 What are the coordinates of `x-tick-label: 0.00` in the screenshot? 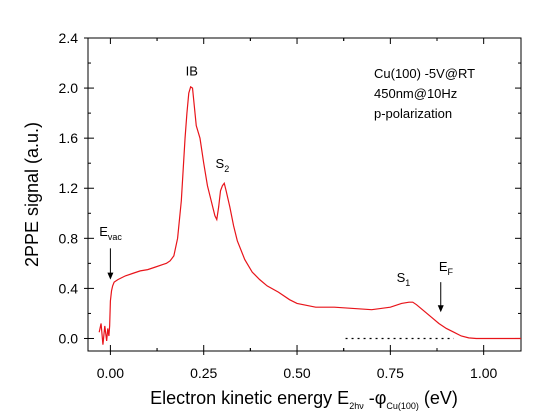 It's located at (110, 373).